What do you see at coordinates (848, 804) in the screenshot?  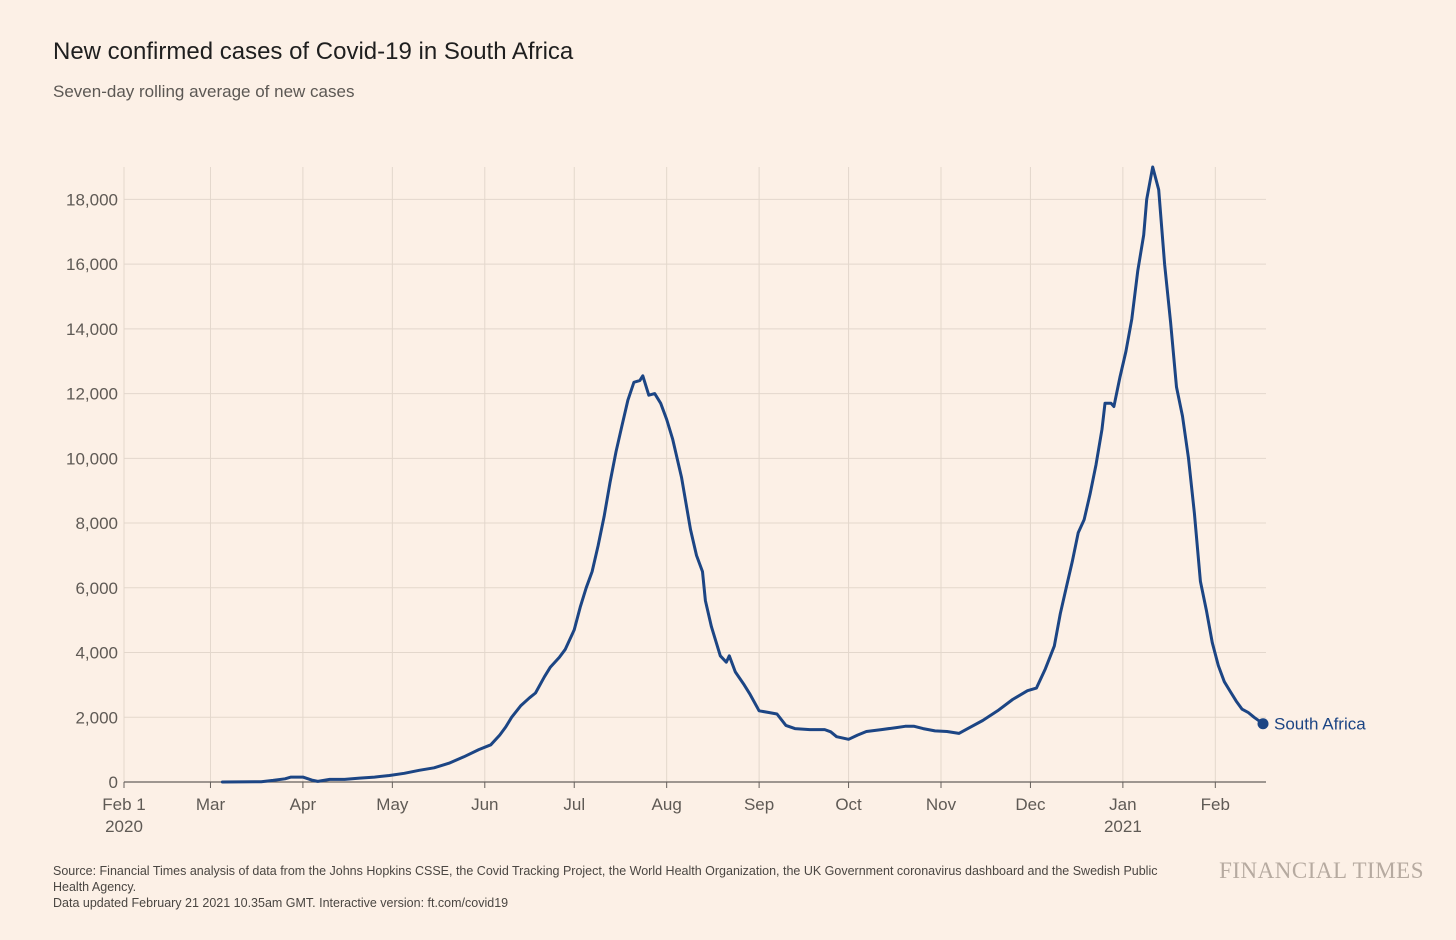 I see `x-tick-label: Oct` at bounding box center [848, 804].